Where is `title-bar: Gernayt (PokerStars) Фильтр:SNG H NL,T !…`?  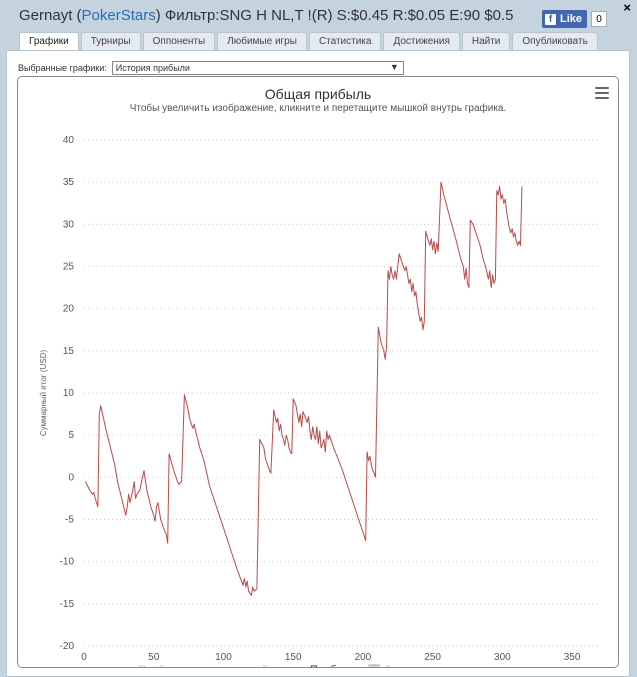 title-bar: Gernayt (PokerStars) Фильтр:SNG H NL,T !… is located at coordinates (318, 16).